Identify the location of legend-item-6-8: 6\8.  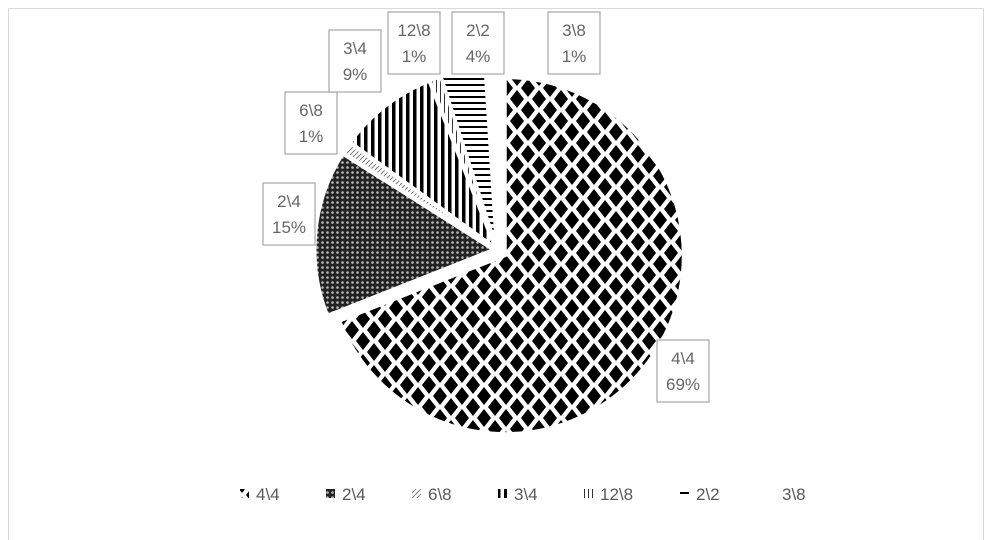
(432, 494).